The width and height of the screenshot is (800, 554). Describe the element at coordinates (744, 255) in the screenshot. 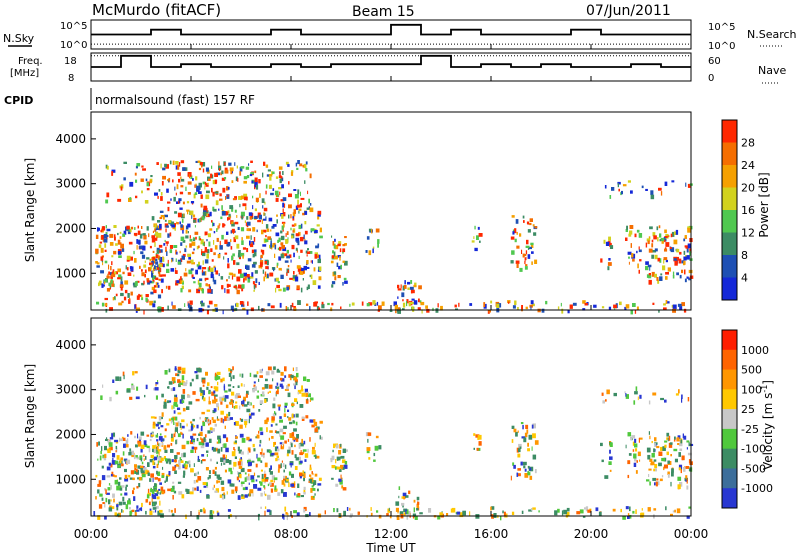

I see `colorbar-tick-label: 8` at that location.